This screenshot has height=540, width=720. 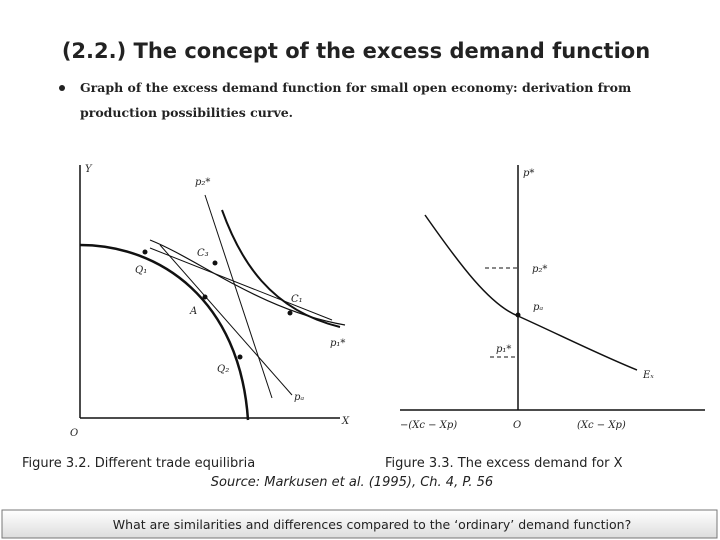 What do you see at coordinates (203, 253) in the screenshot?
I see `curve-label: C₃` at bounding box center [203, 253].